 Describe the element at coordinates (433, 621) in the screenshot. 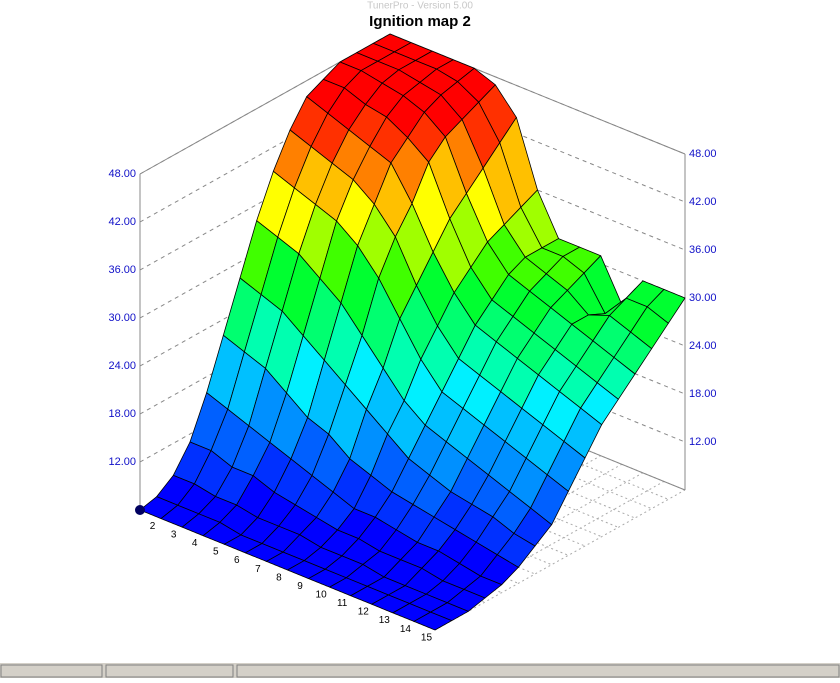

I see `surface-cell` at that location.